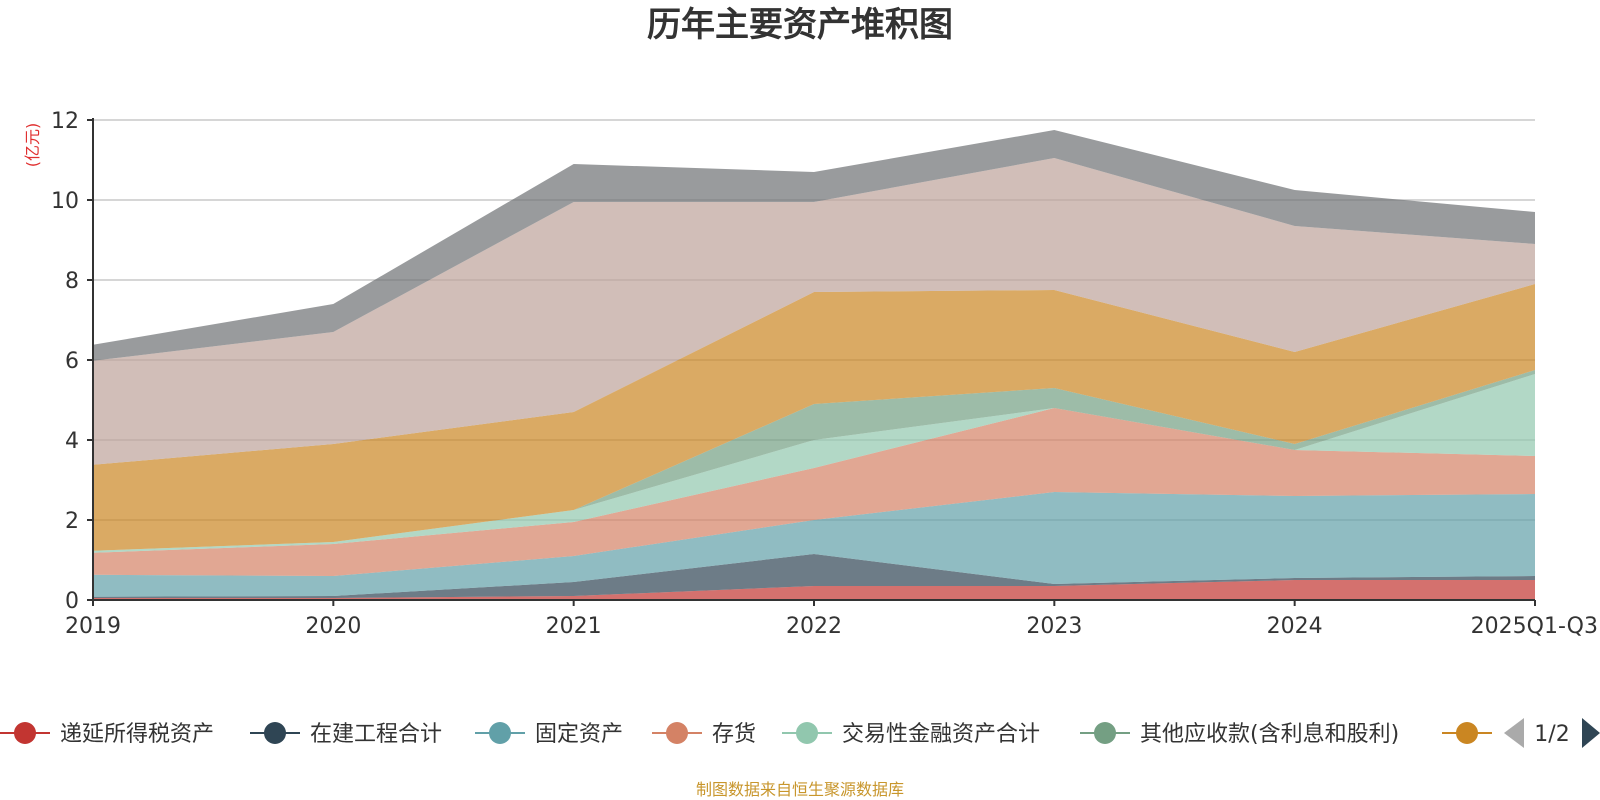 The height and width of the screenshot is (800, 1600). Describe the element at coordinates (800, 789) in the screenshot. I see `data-source-note: 制图数据来自恒生聚源数据库` at that location.